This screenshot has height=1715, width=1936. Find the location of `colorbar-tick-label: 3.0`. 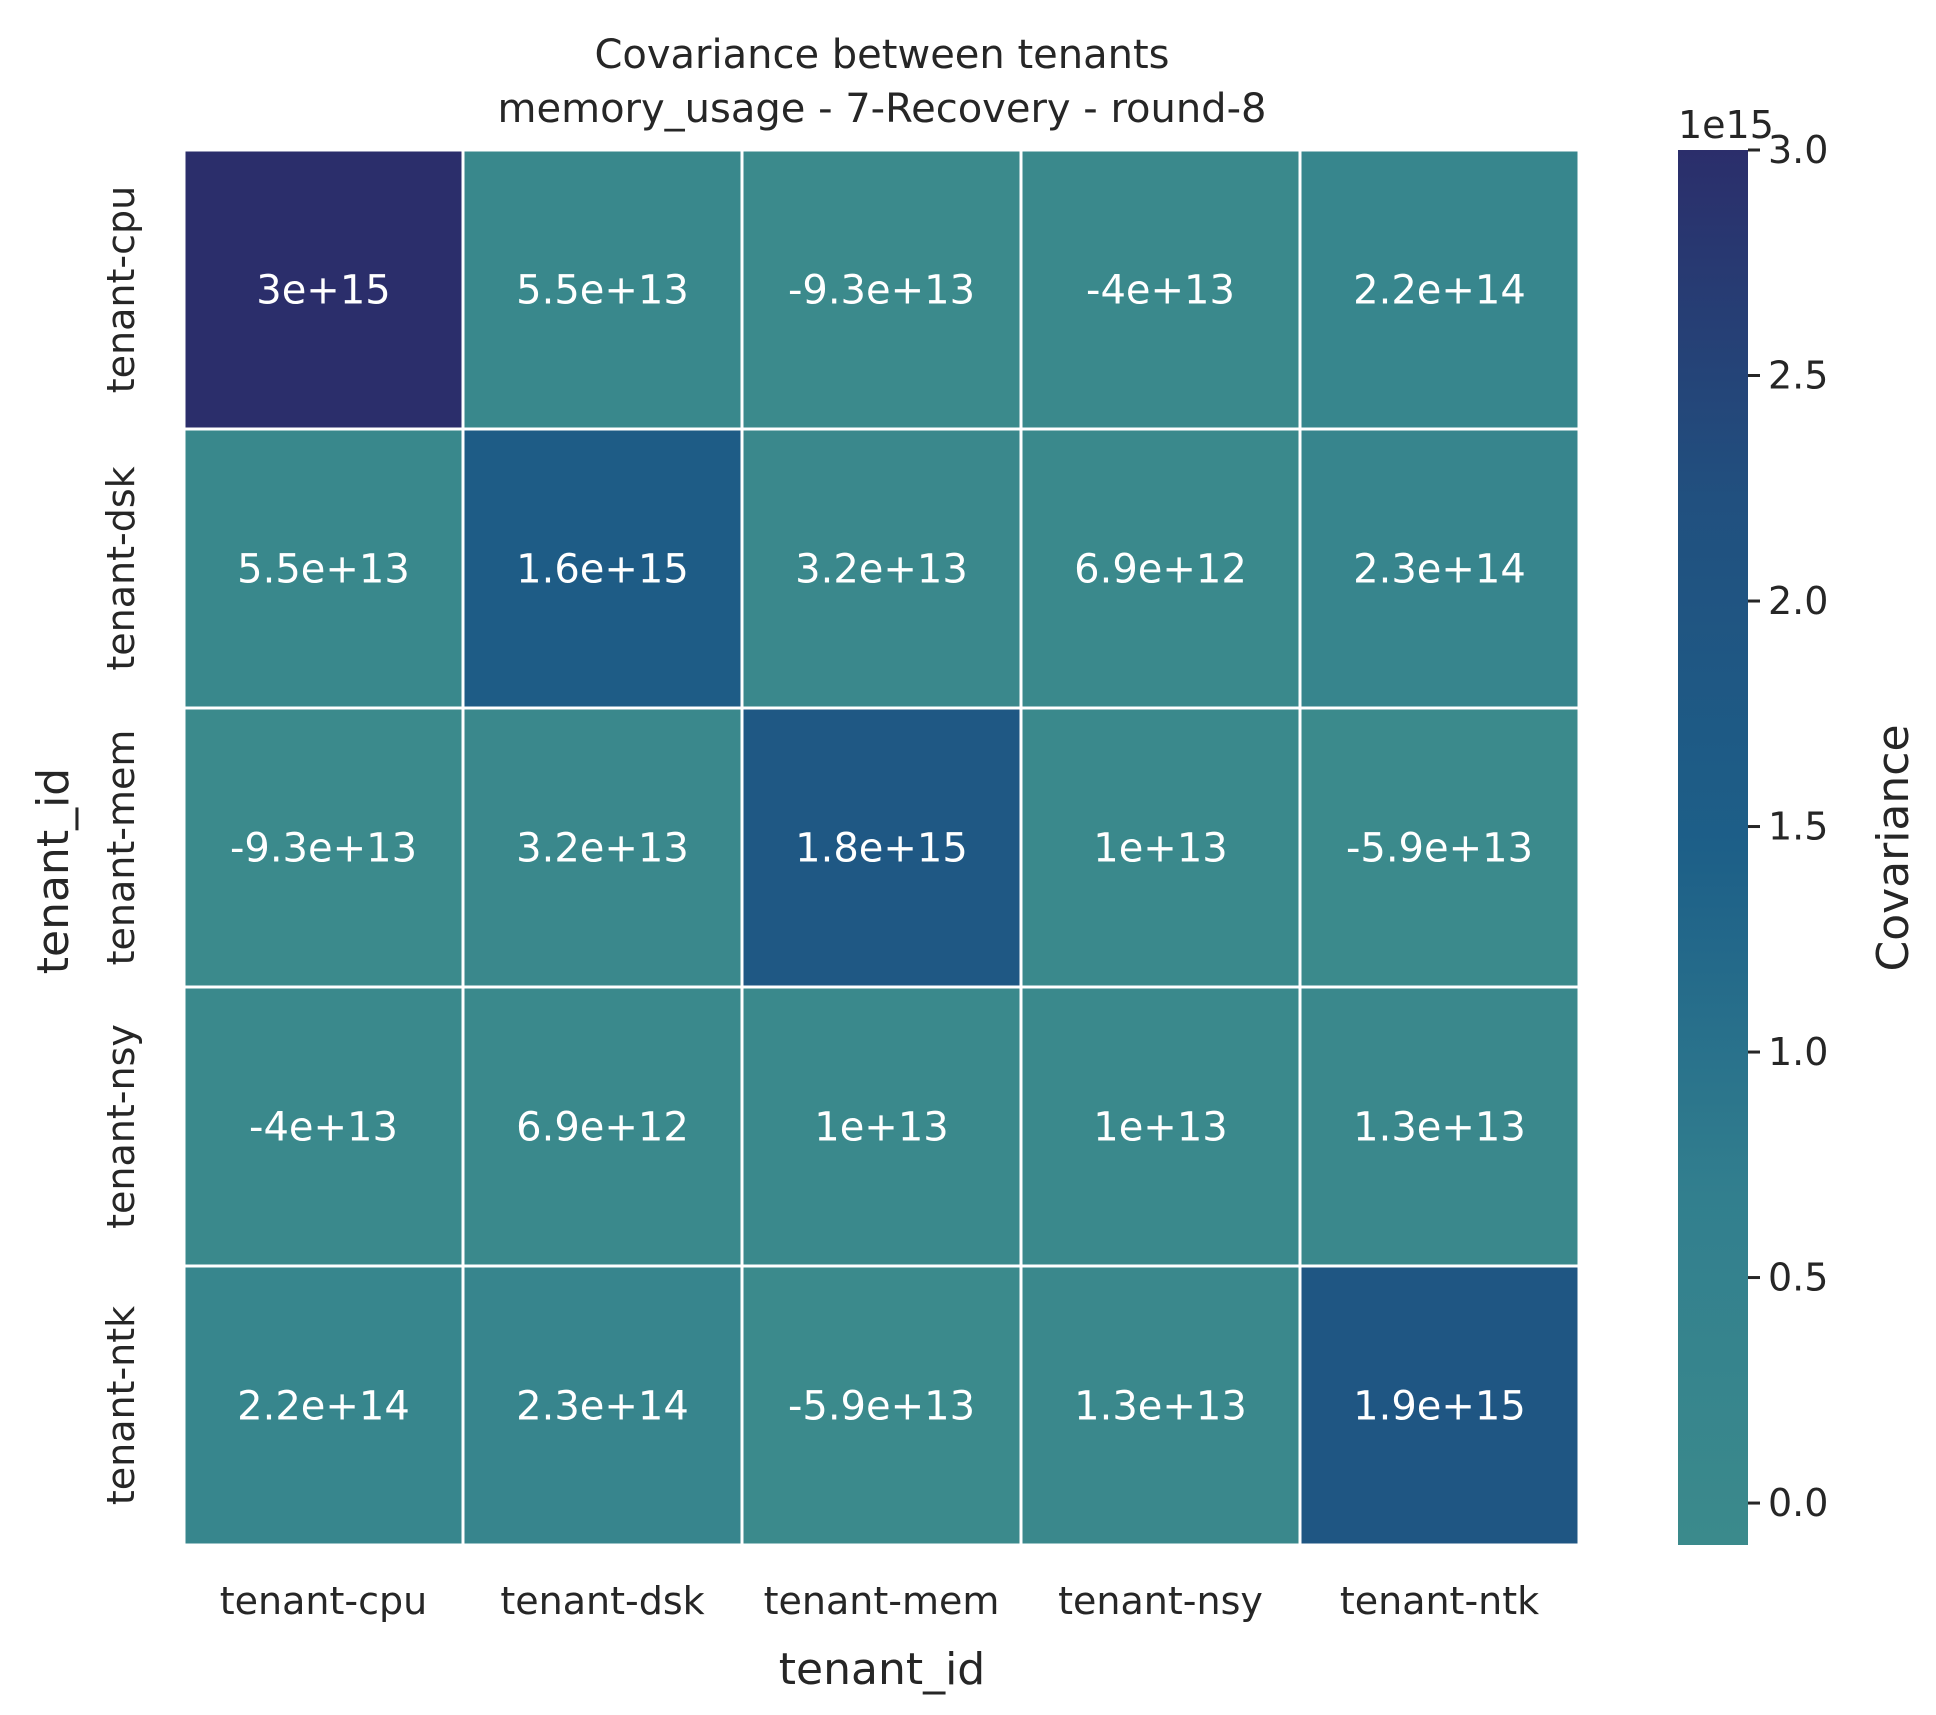

colorbar-tick-label: 3.0 is located at coordinates (1798, 150).